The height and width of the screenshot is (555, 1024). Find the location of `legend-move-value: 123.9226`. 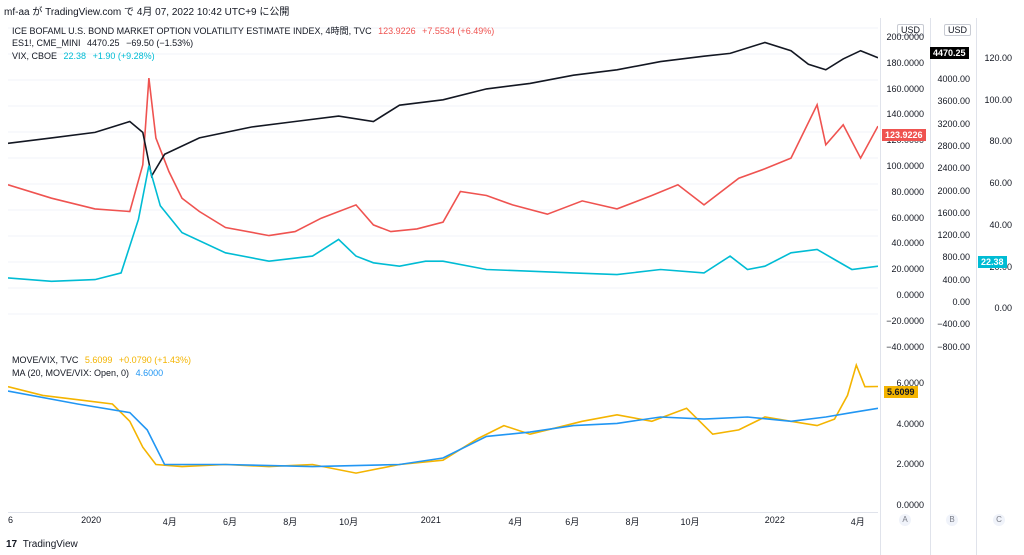

legend-move-value: 123.9226 is located at coordinates (397, 31).